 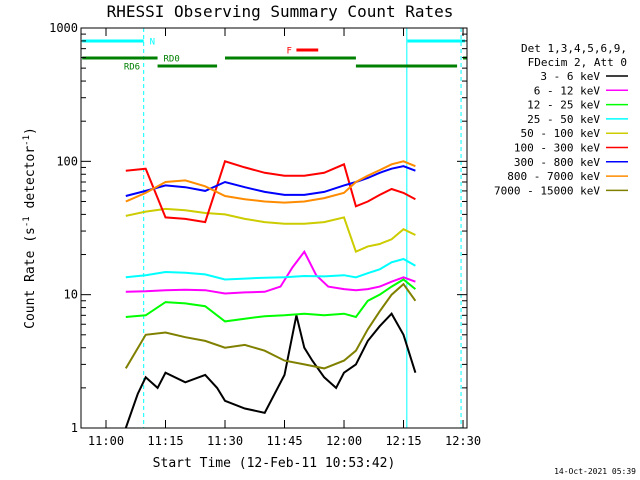 I want to click on legend-label-7: 800 - 7000 keV, so click(x=553, y=176).